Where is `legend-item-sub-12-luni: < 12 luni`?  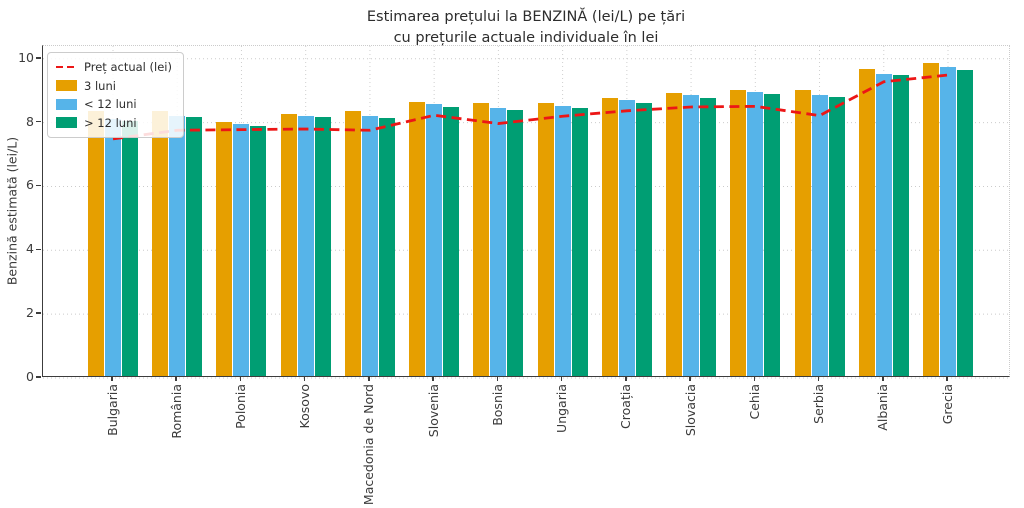
legend-item-sub-12-luni: < 12 luni is located at coordinates (114, 104).